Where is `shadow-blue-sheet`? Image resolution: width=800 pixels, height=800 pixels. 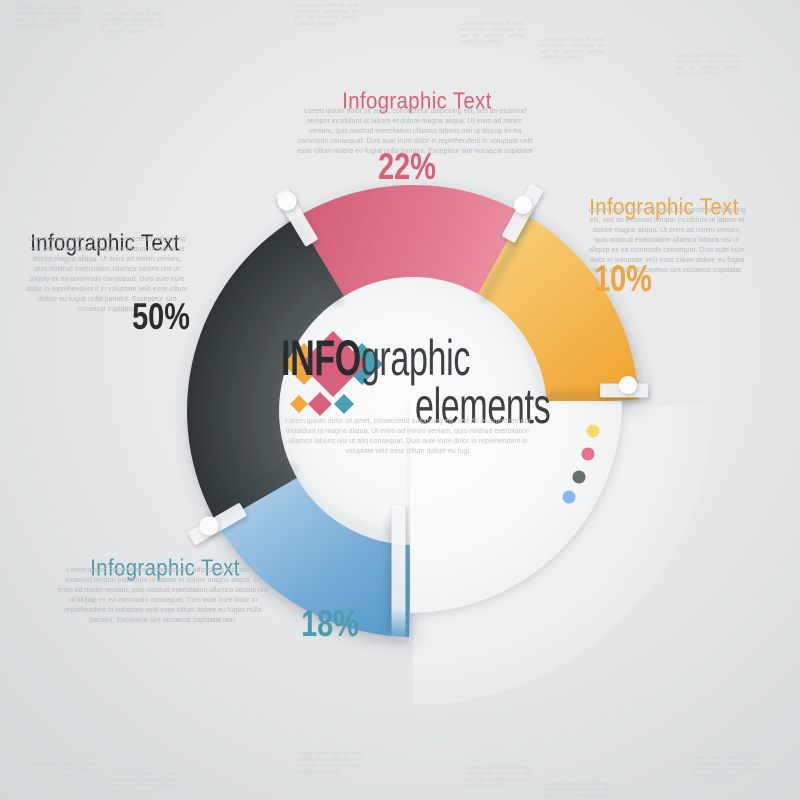
shadow-blue-sheet is located at coordinates (390, 576).